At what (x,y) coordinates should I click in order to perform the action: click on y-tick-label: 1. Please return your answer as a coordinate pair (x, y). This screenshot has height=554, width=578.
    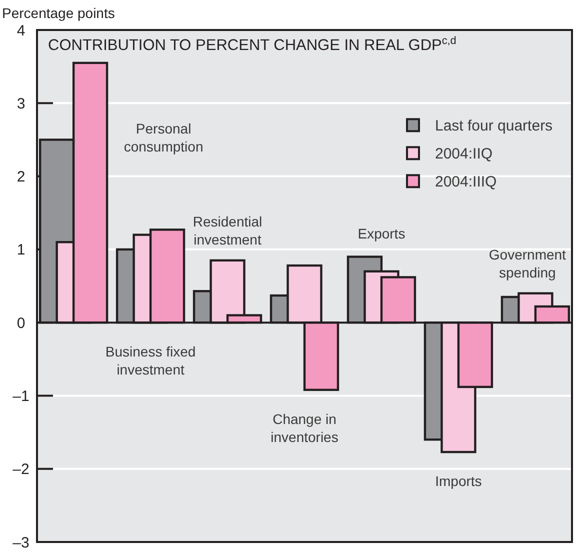
    Looking at the image, I should click on (21, 250).